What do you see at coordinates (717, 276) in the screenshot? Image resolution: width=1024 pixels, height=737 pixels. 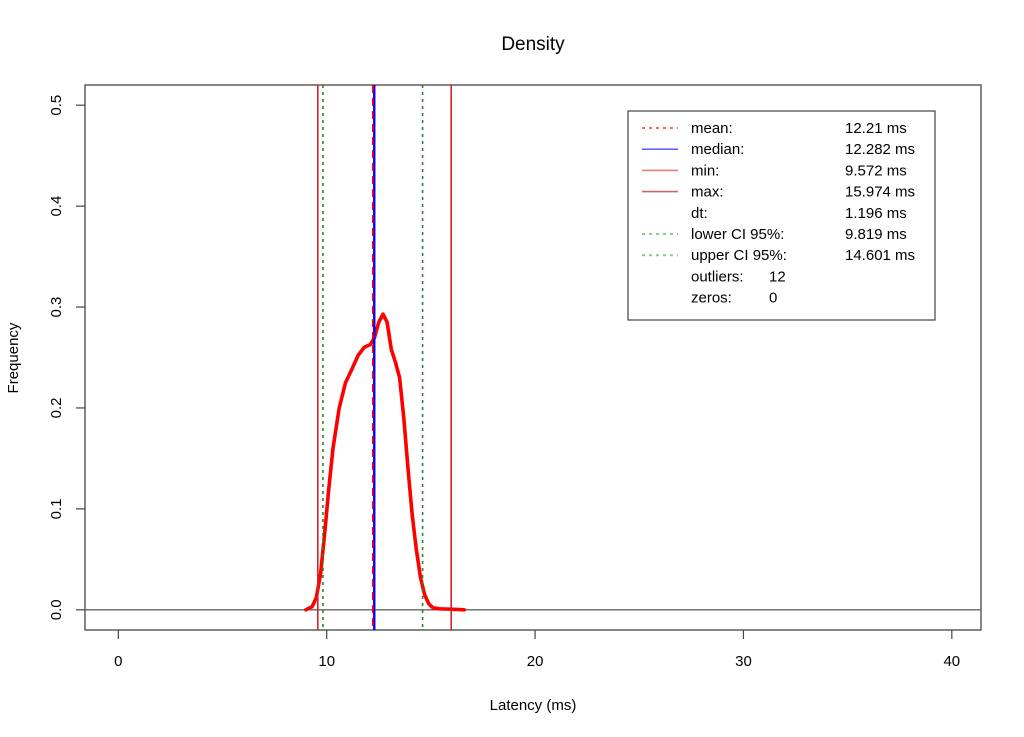 I see `legend-label: outliers:` at bounding box center [717, 276].